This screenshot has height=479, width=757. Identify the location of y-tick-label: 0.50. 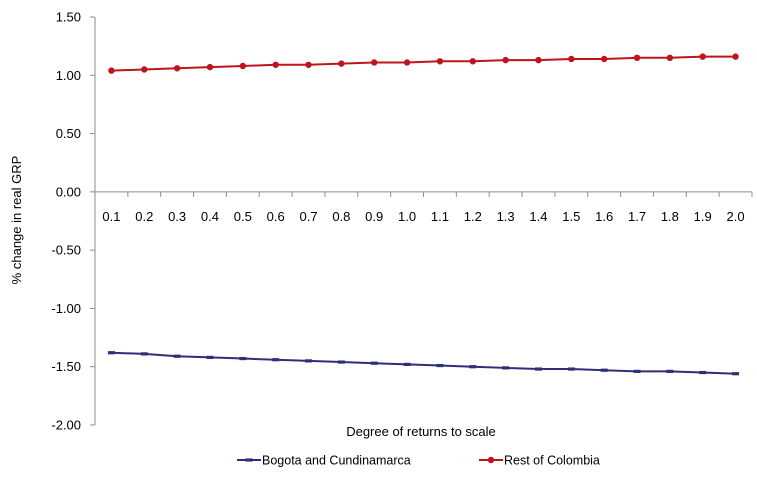
(68, 133).